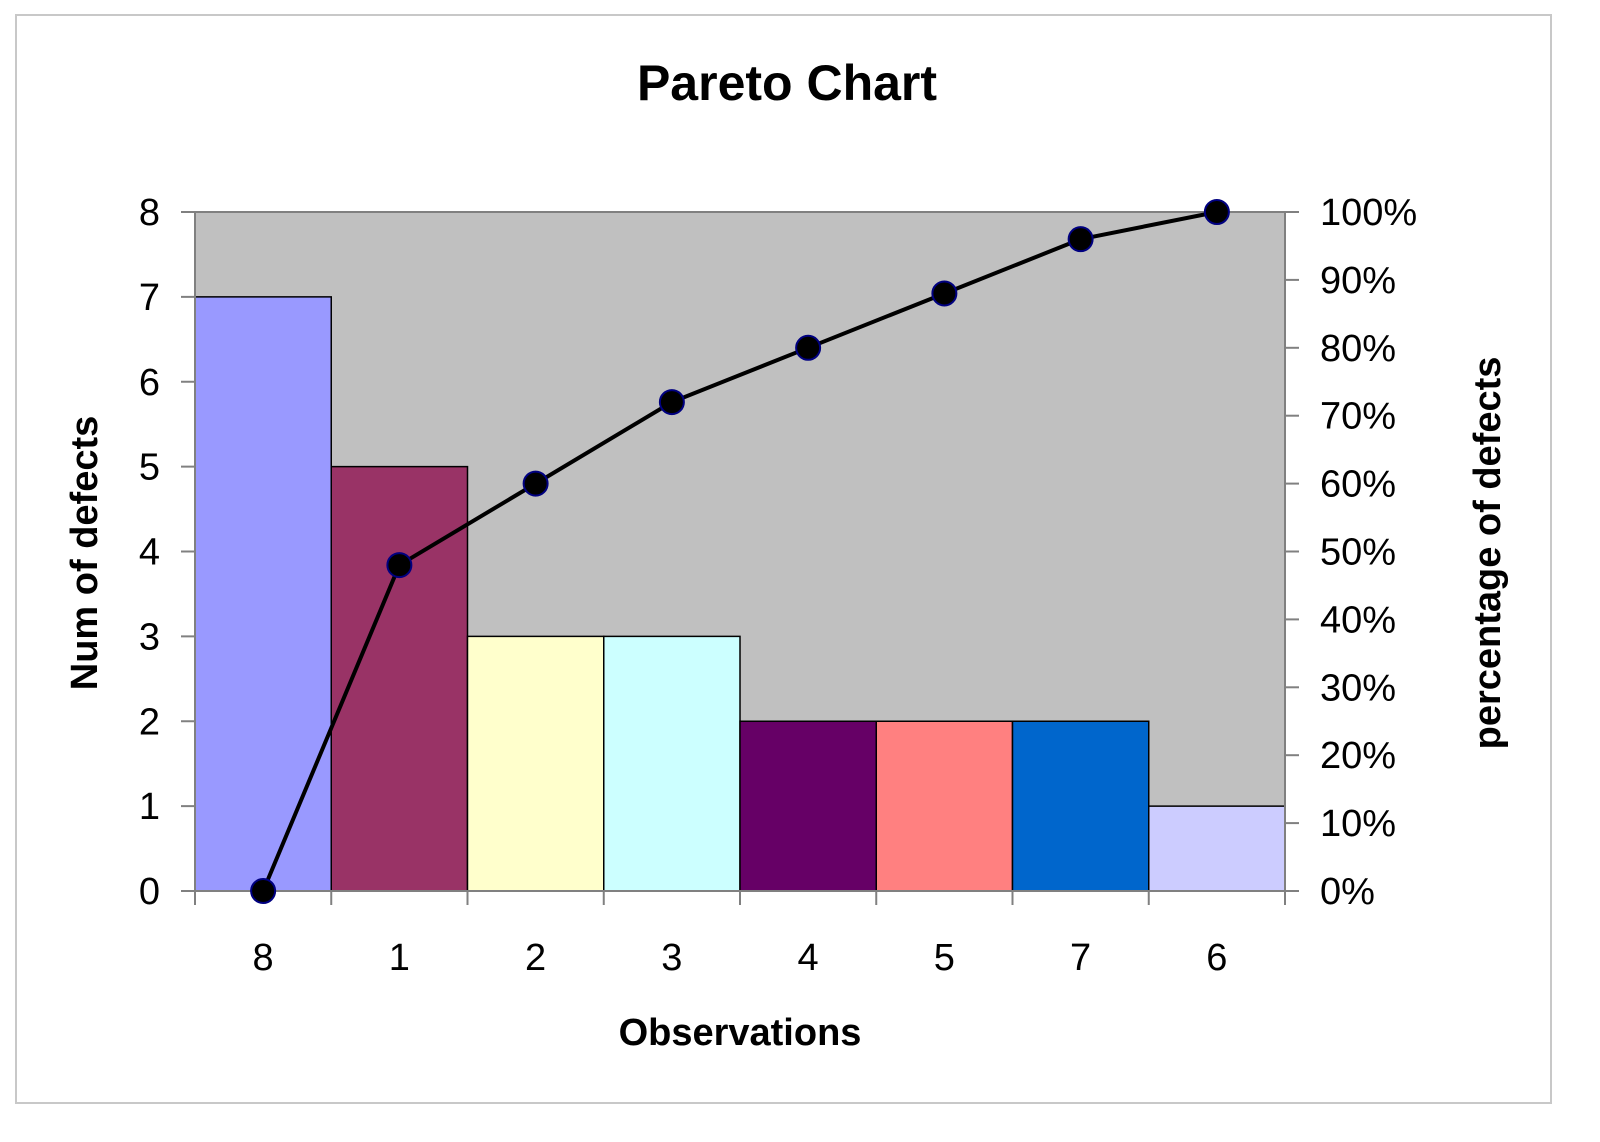  I want to click on y-axis-title: Num of defects, so click(85, 553).